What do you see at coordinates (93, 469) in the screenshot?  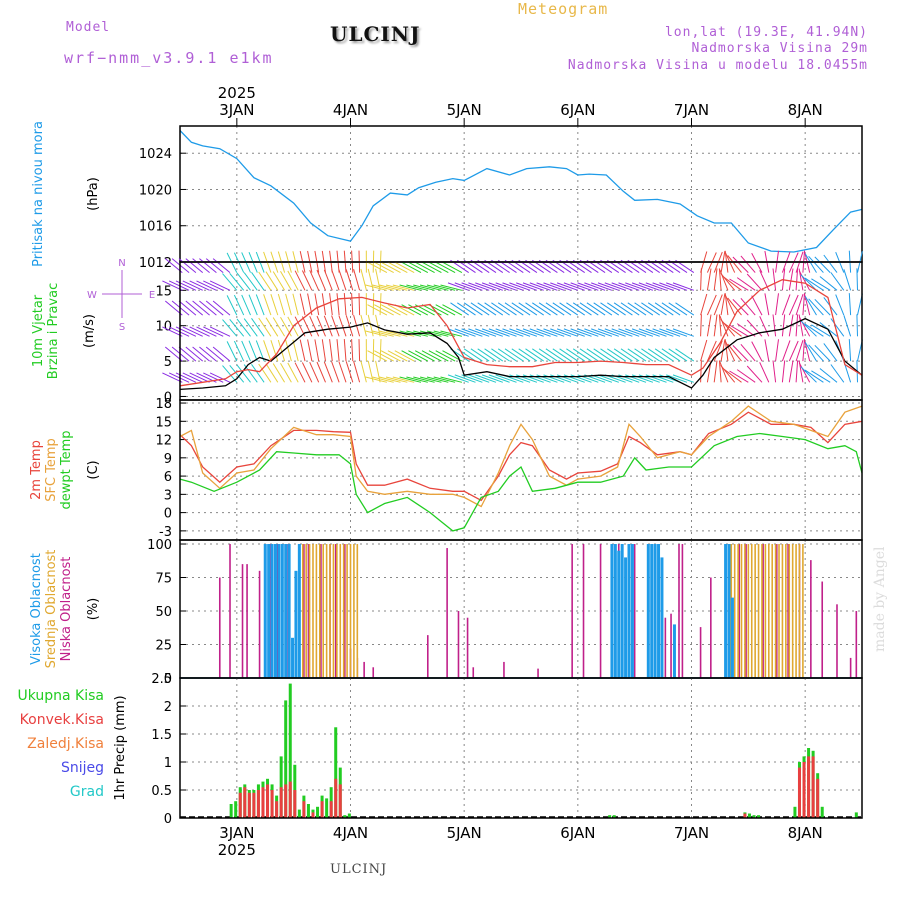 I see `panel-unit: (C)` at bounding box center [93, 469].